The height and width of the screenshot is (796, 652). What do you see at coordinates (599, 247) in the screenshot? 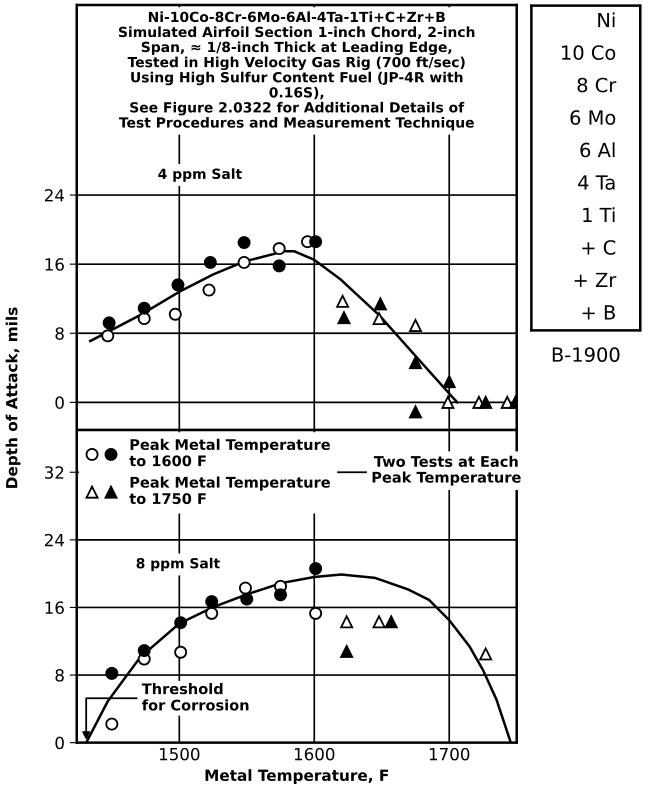
I see `text: + C` at bounding box center [599, 247].